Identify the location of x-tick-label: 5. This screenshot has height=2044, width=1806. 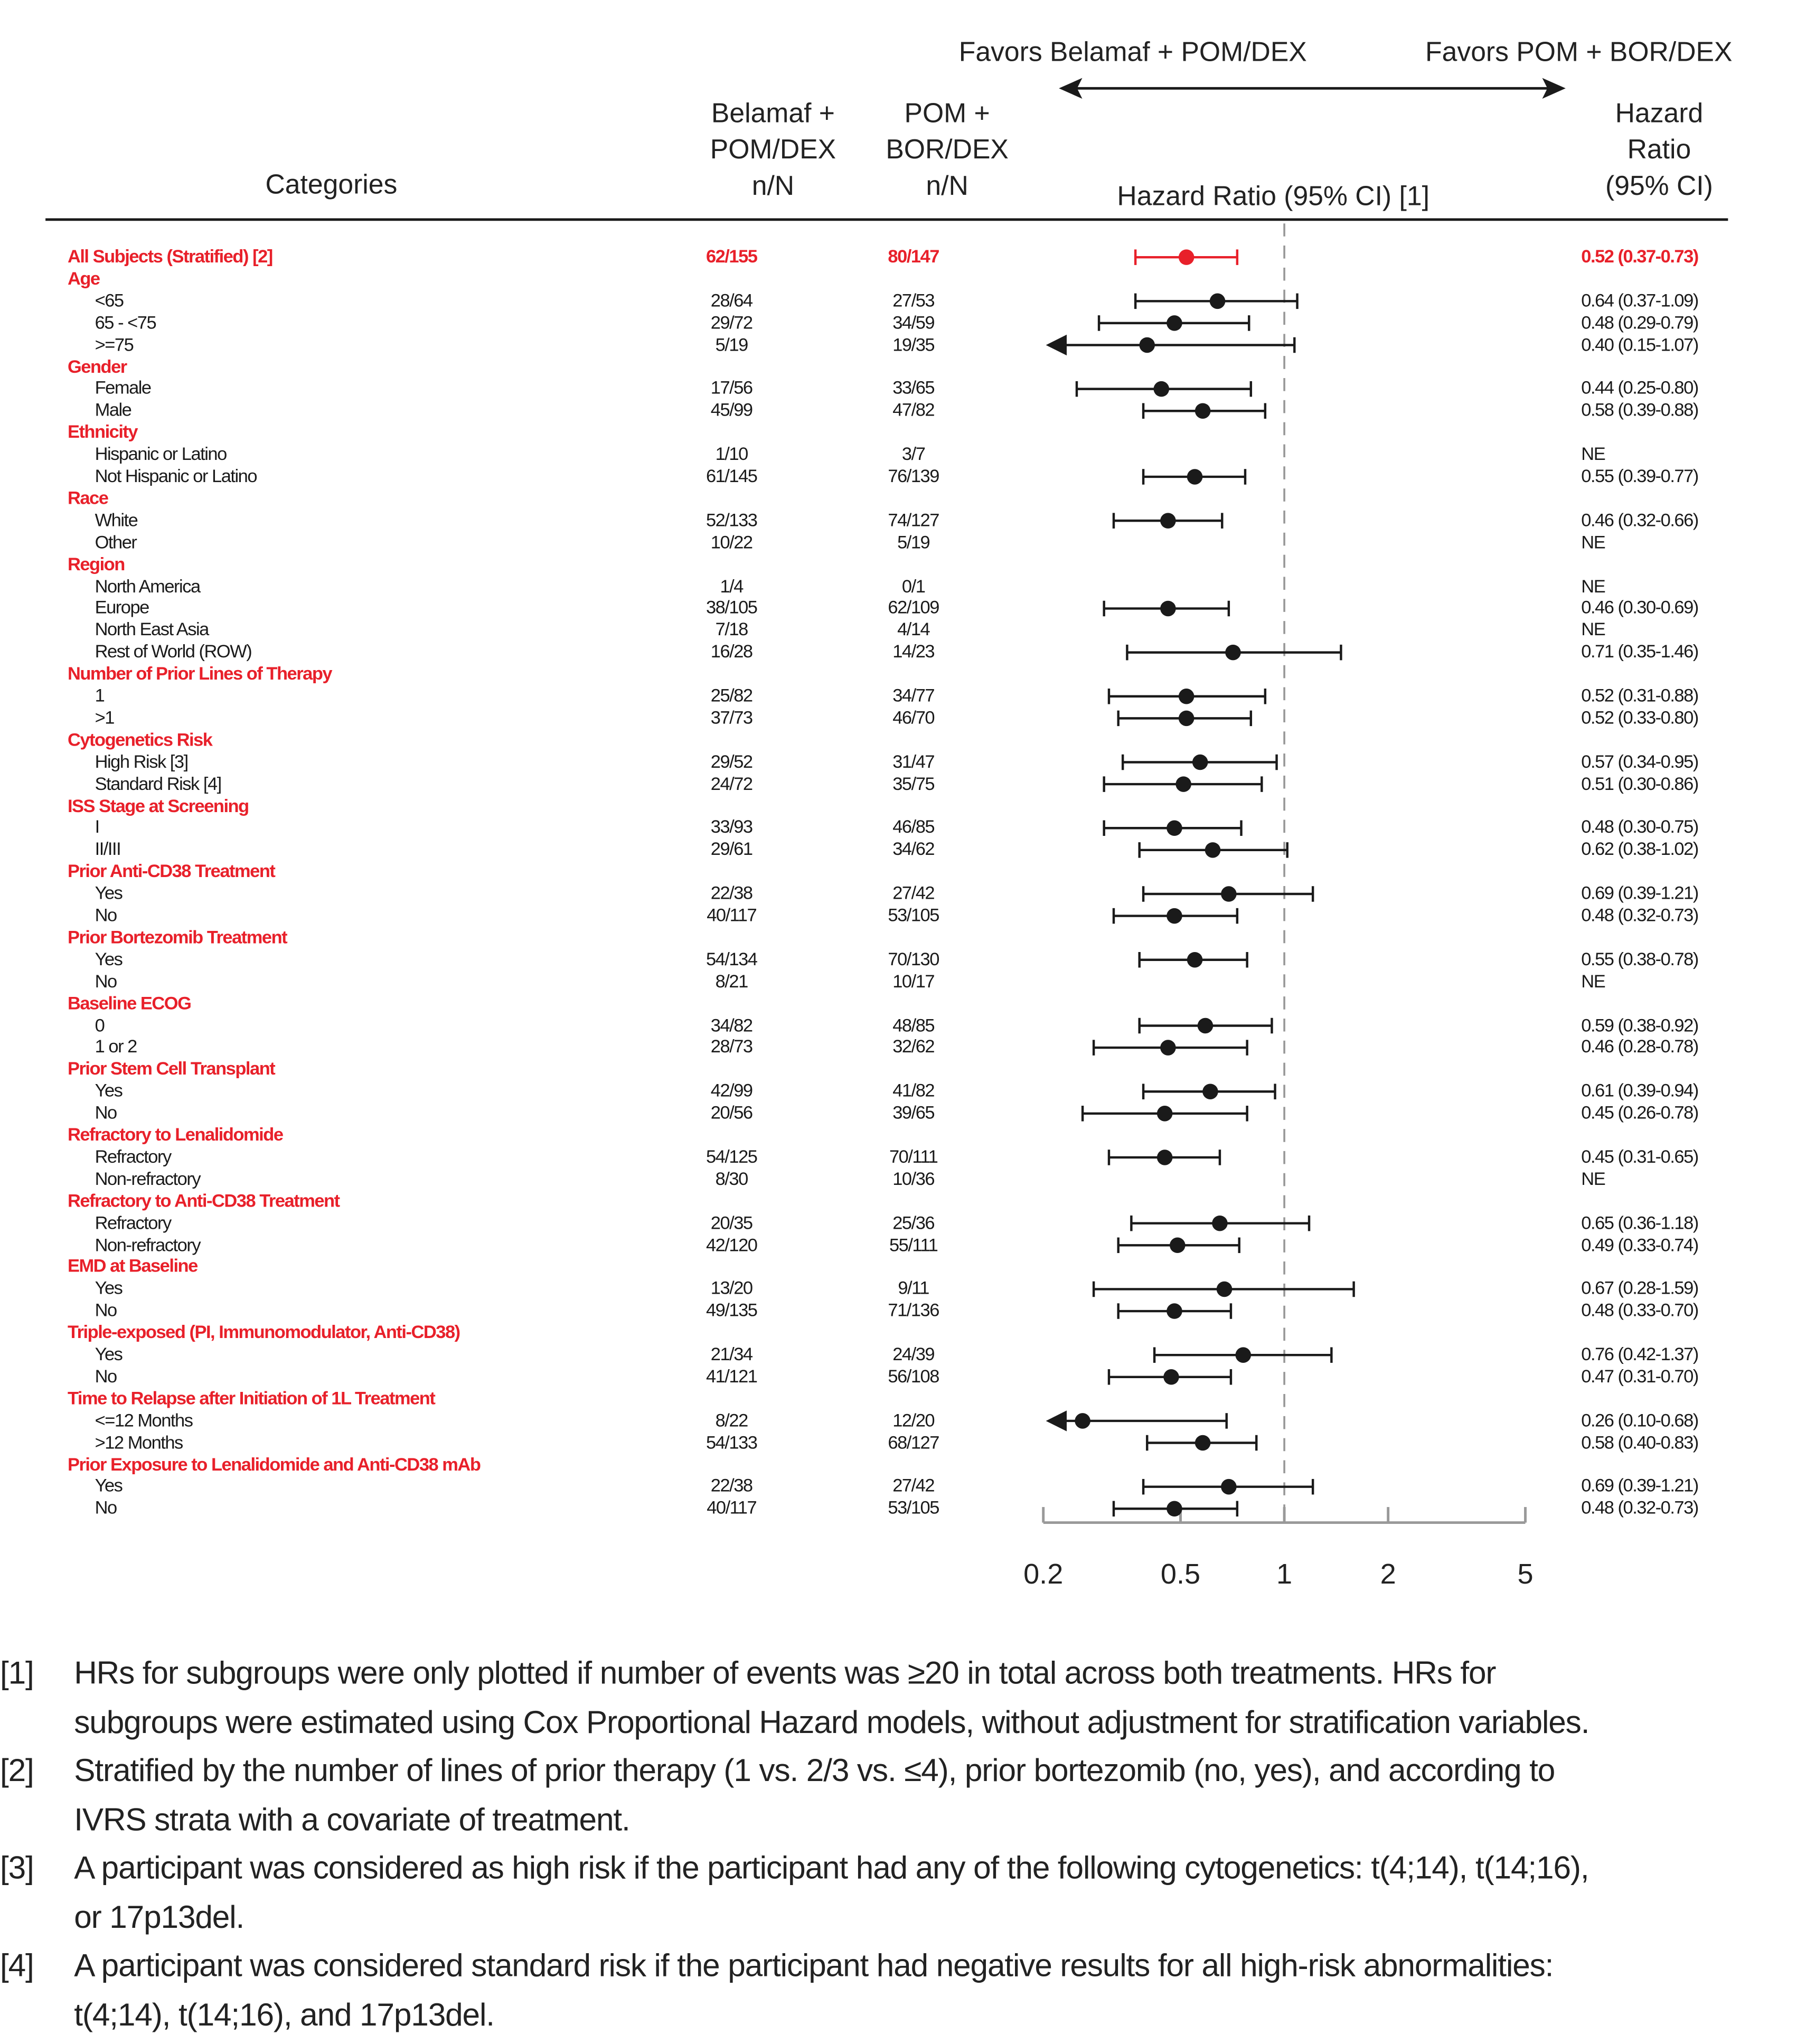
(1525, 1574).